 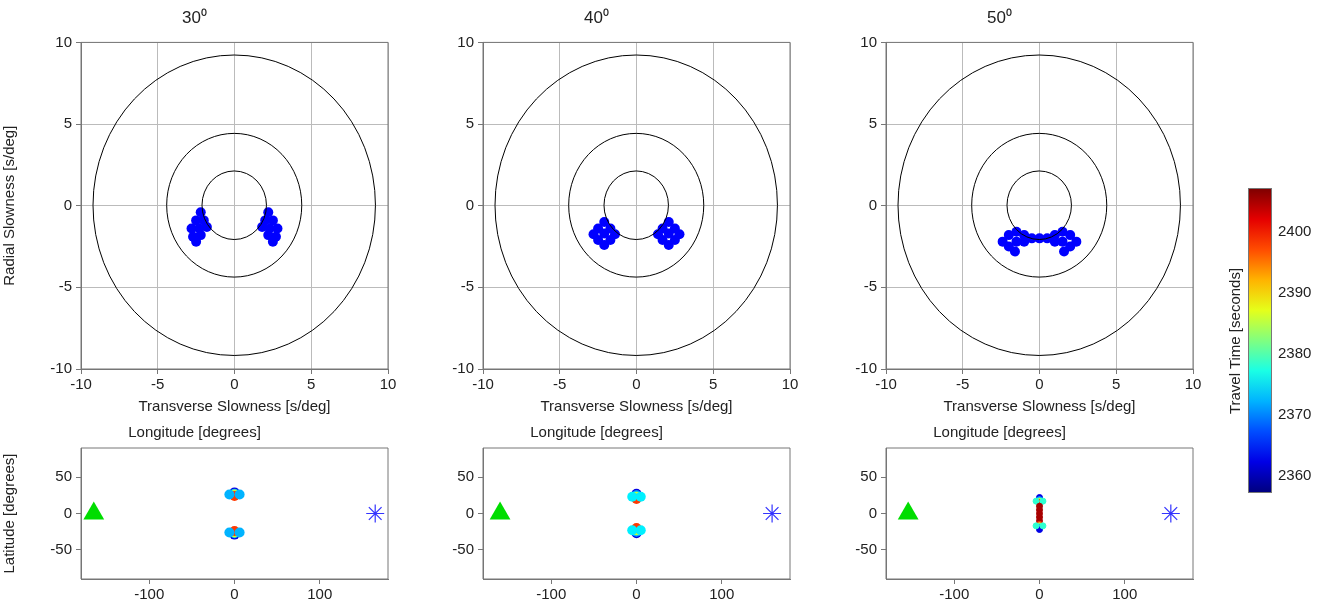 What do you see at coordinates (1295, 352) in the screenshot?
I see `color-bar-label: 2380` at bounding box center [1295, 352].